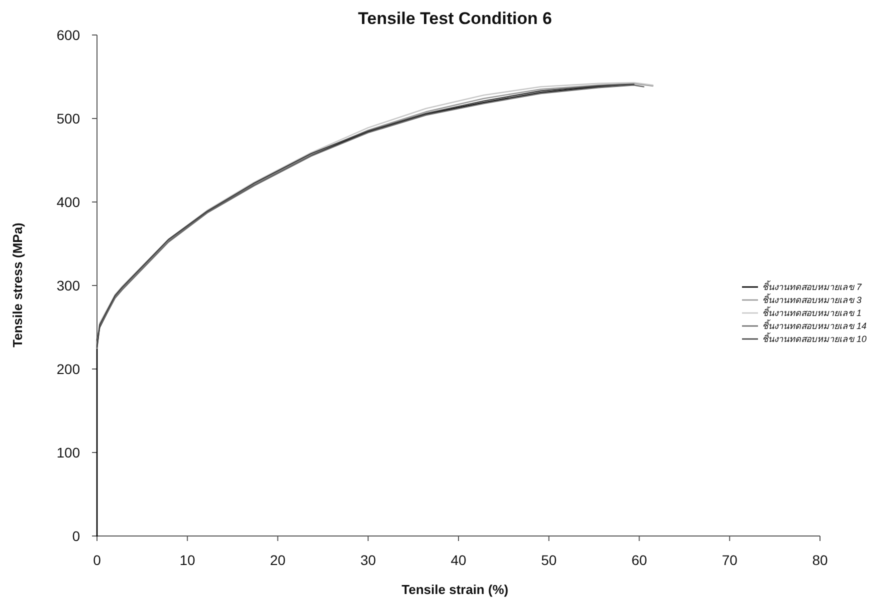 The image size is (888, 603). I want to click on x-tick-label: 30, so click(368, 560).